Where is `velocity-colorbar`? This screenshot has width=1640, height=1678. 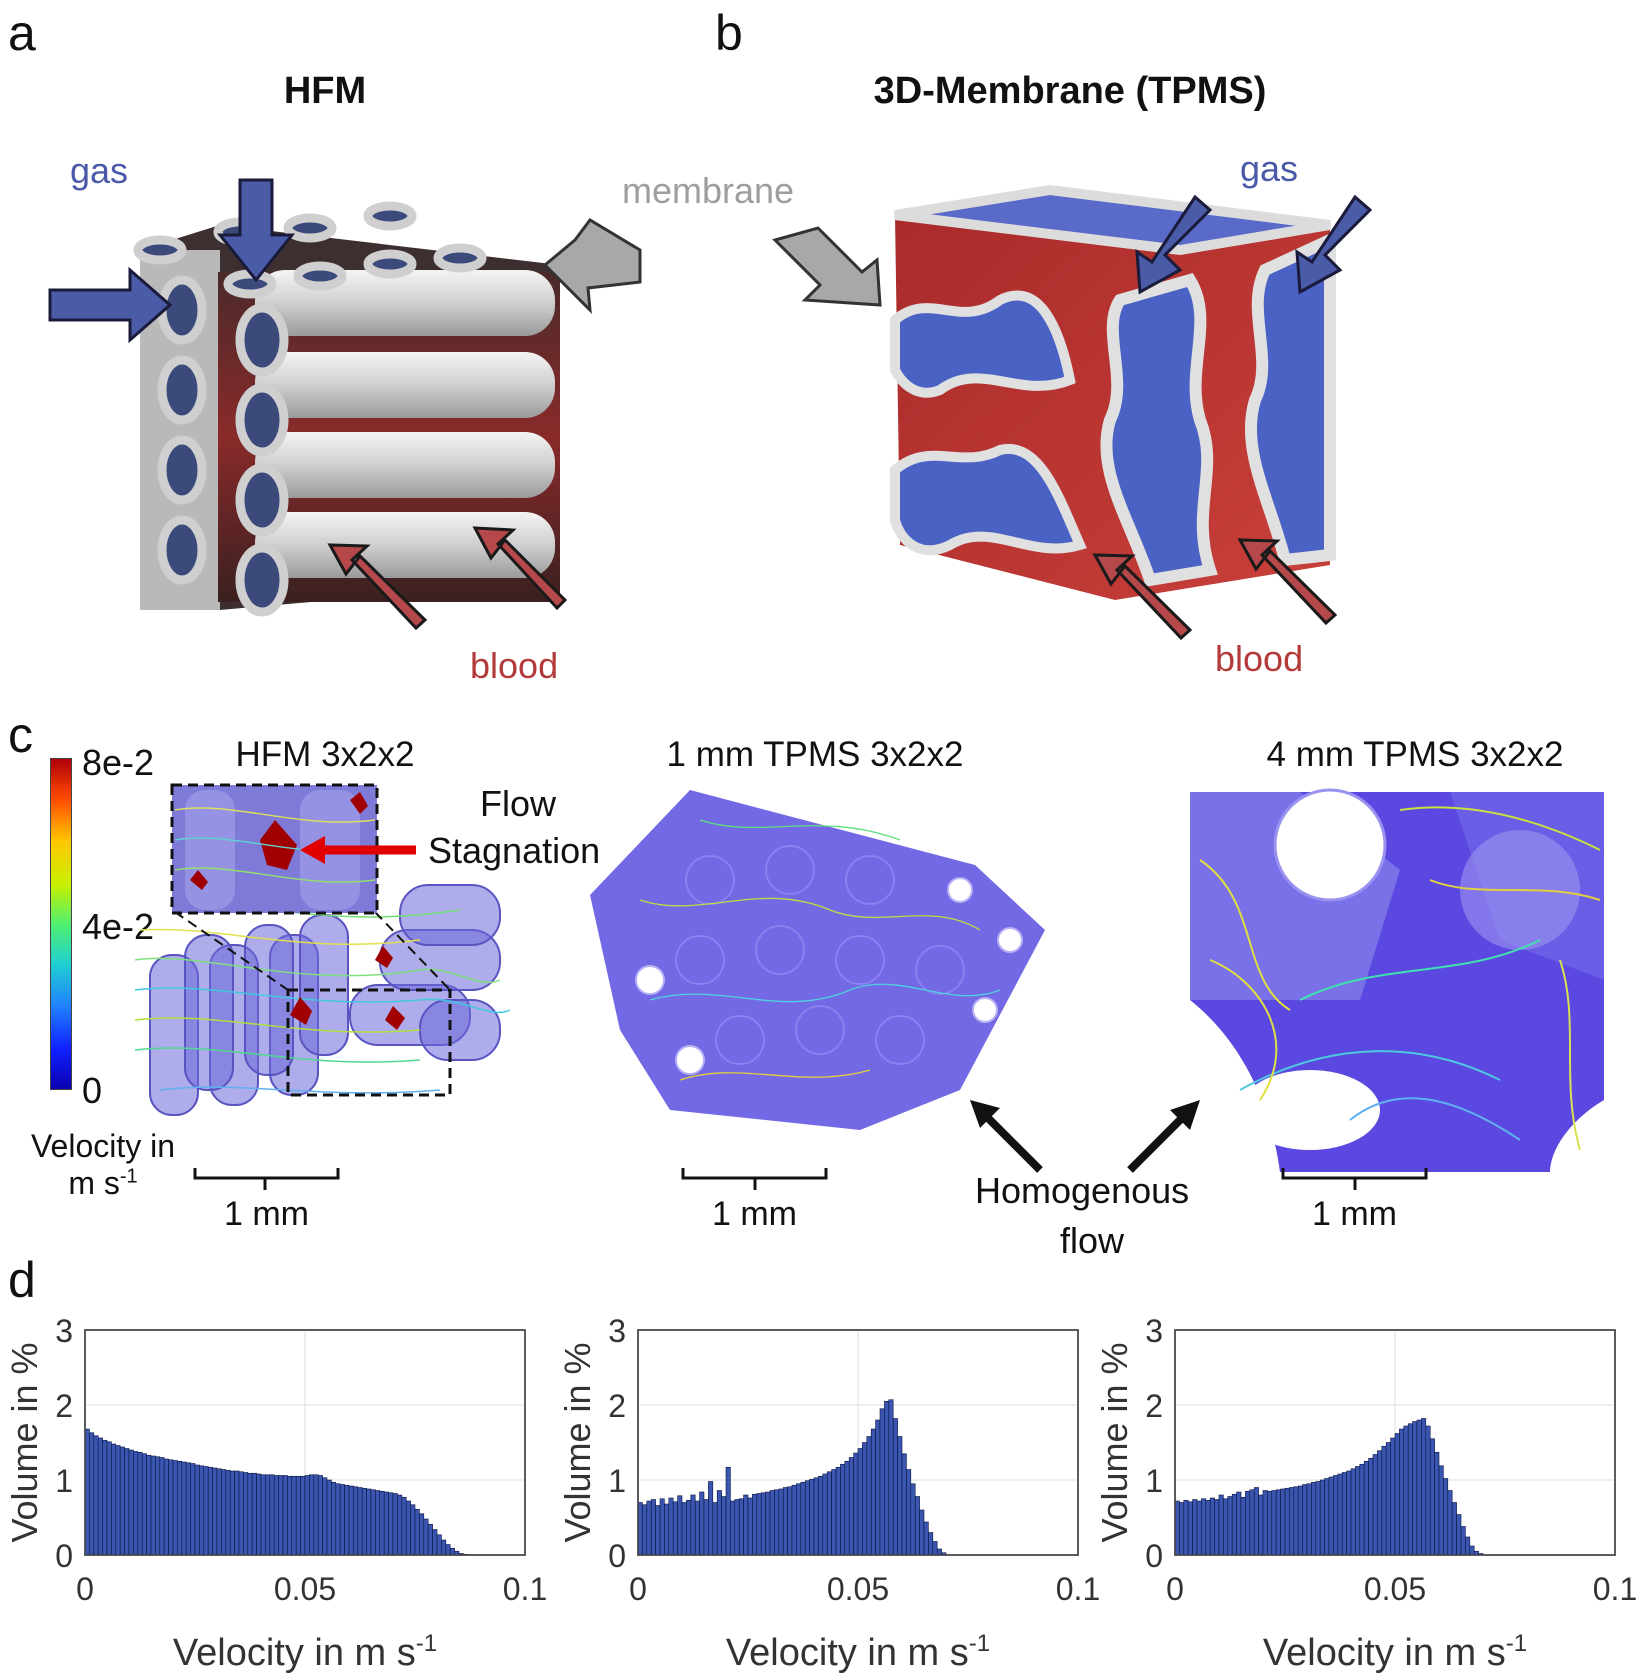 velocity-colorbar is located at coordinates (61, 924).